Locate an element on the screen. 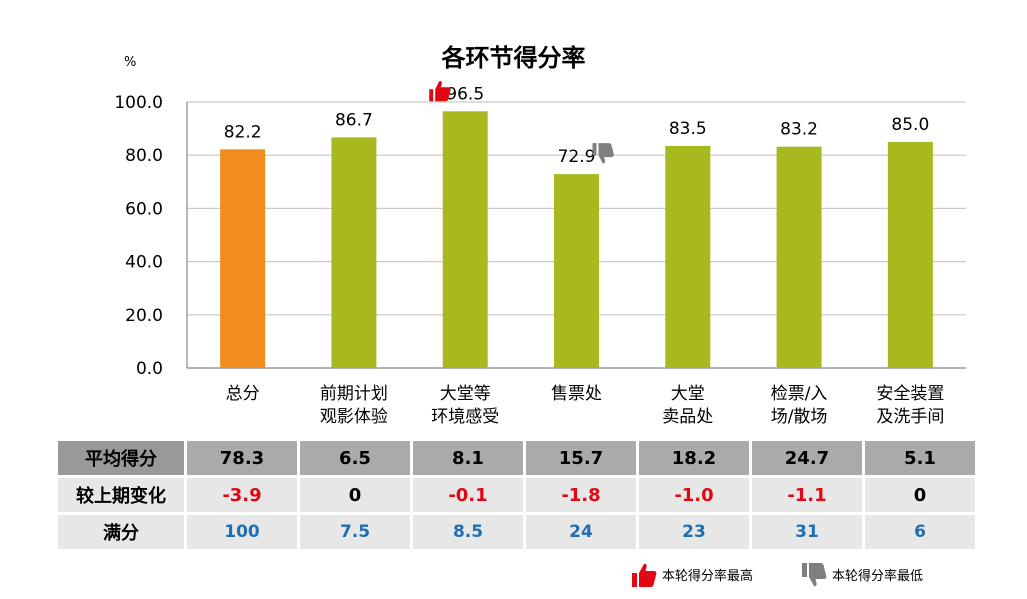  data-label: 86.7 is located at coordinates (354, 120).